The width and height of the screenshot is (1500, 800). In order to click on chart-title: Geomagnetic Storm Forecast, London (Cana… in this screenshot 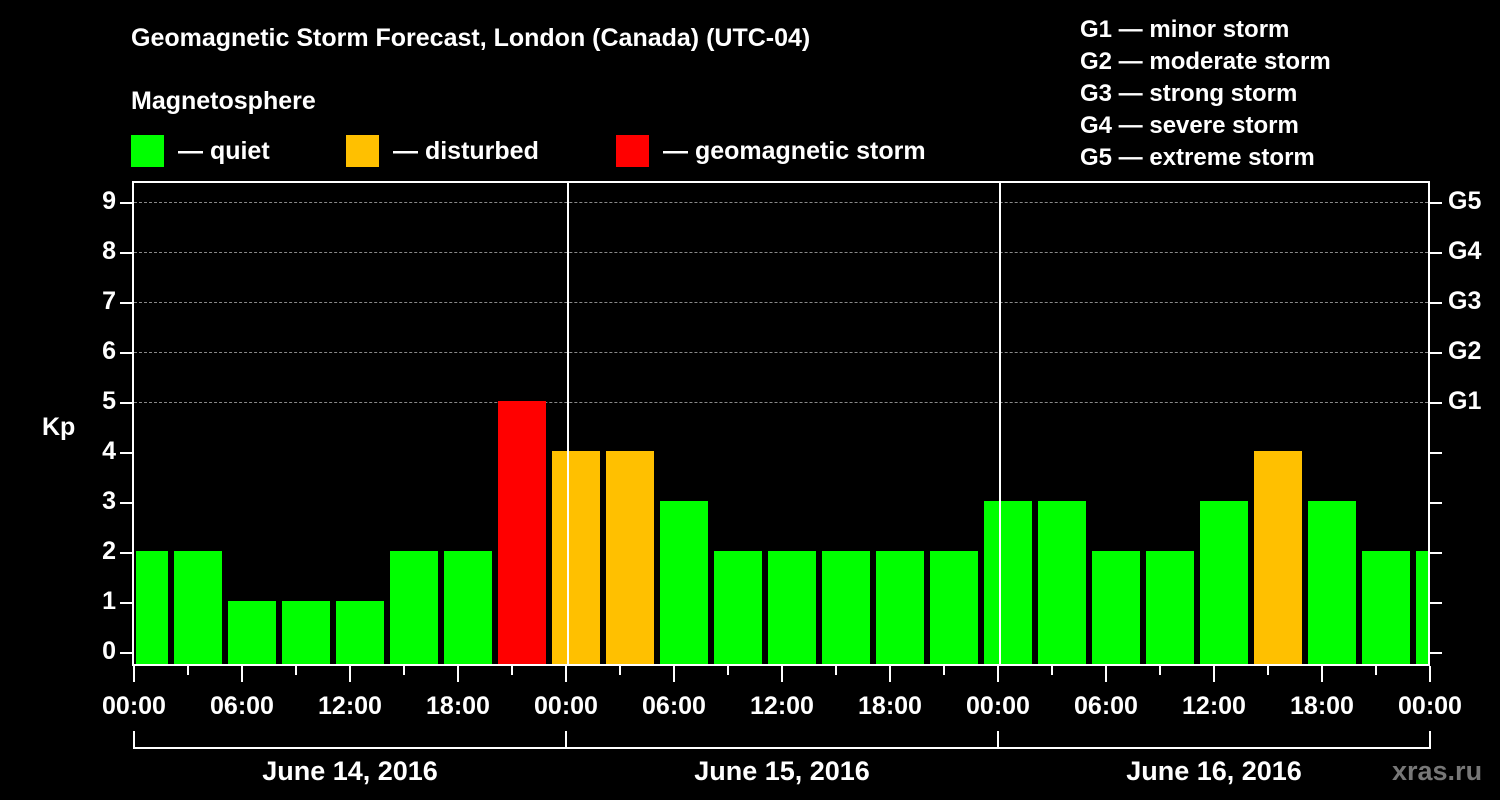, I will do `click(471, 38)`.